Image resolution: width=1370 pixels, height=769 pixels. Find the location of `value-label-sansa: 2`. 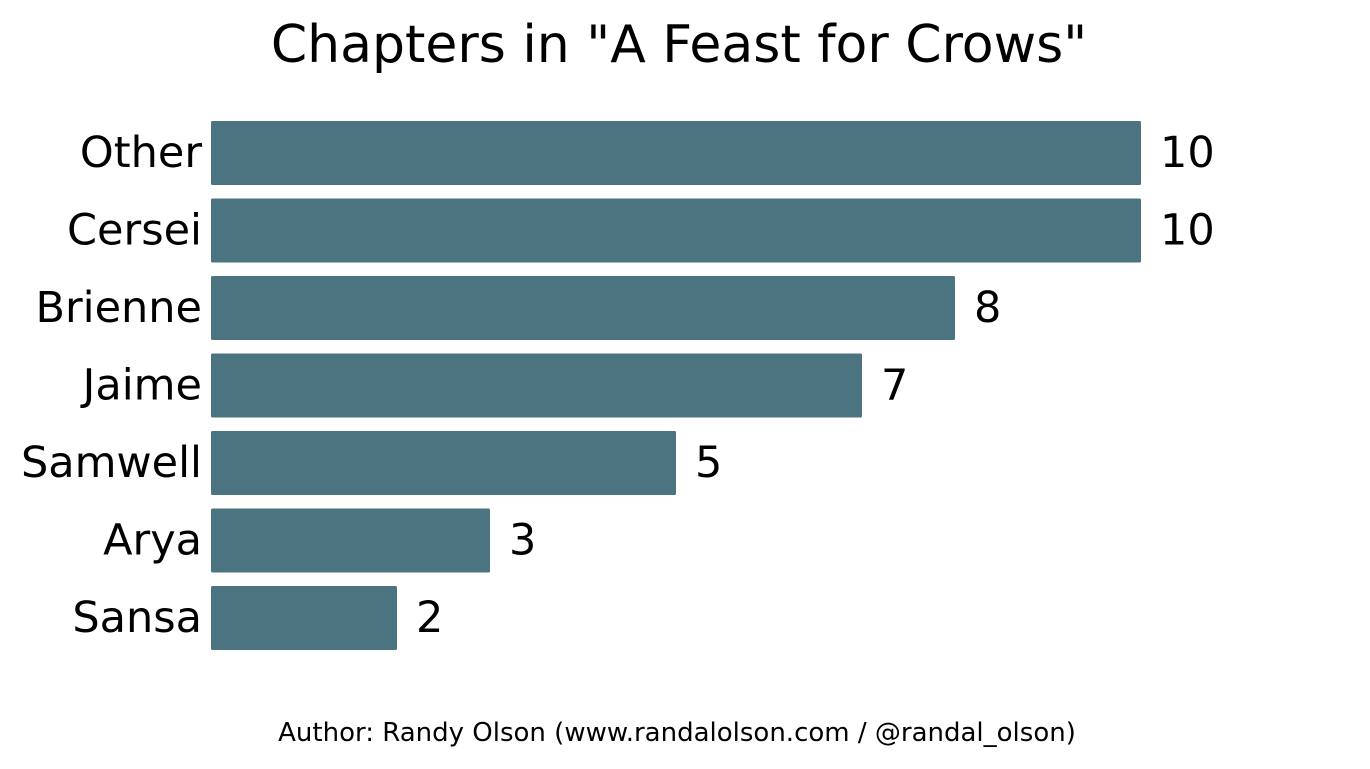

value-label-sansa: 2 is located at coordinates (429, 618).